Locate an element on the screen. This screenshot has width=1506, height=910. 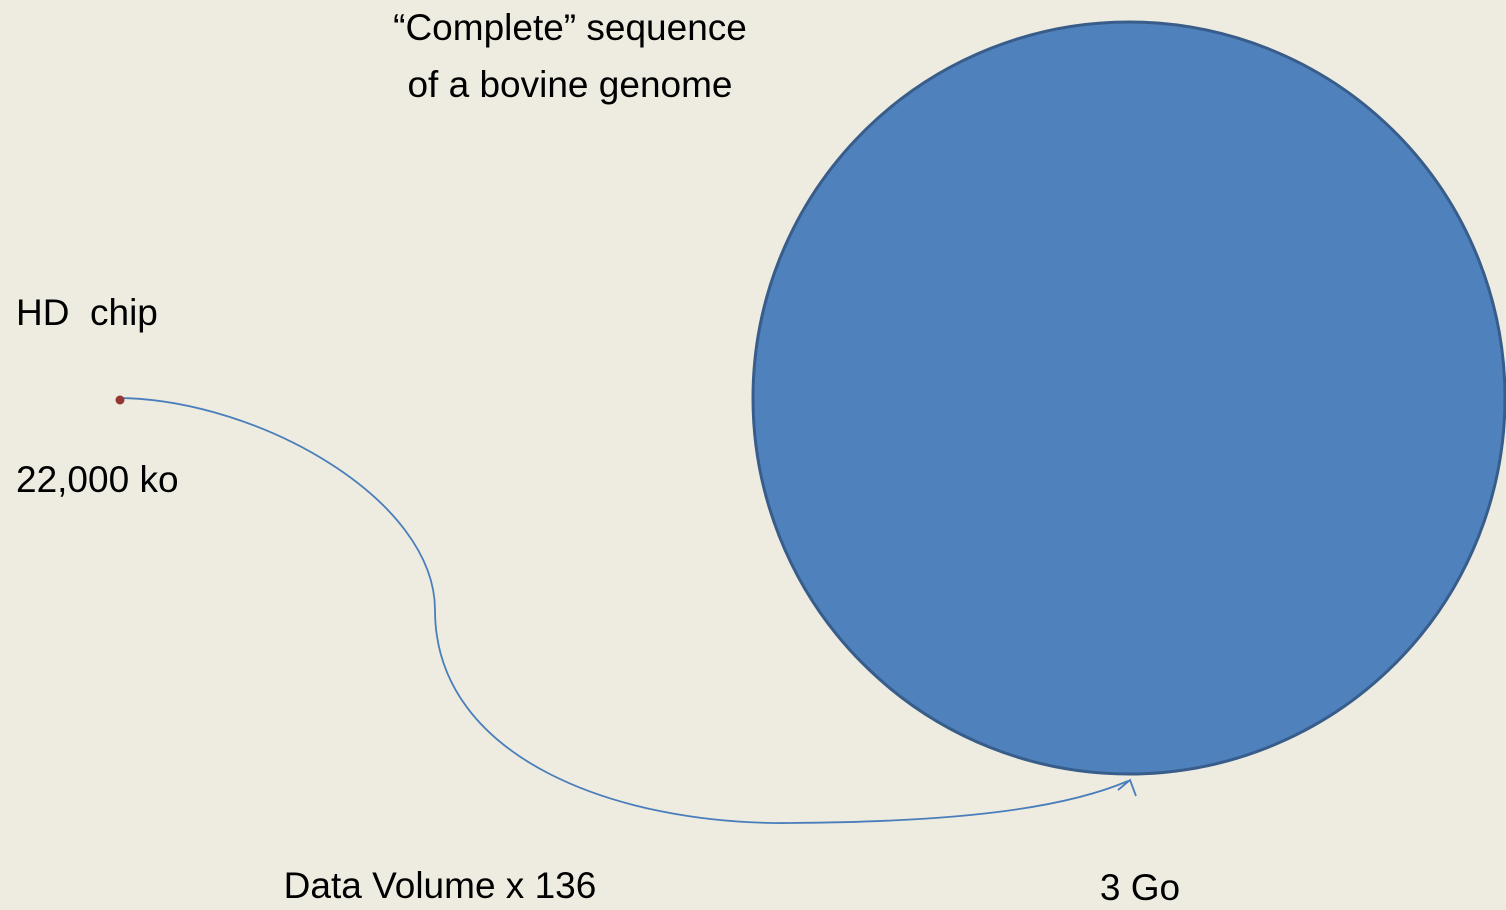
title-line: of a bovine genome is located at coordinates (569, 84).